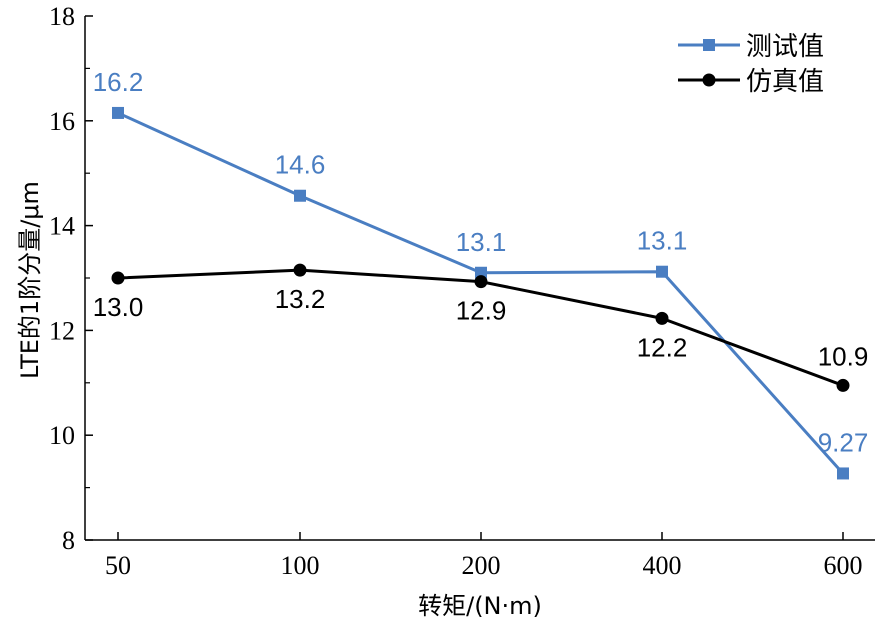  What do you see at coordinates (300, 165) in the screenshot?
I see `data-label: 14.6` at bounding box center [300, 165].